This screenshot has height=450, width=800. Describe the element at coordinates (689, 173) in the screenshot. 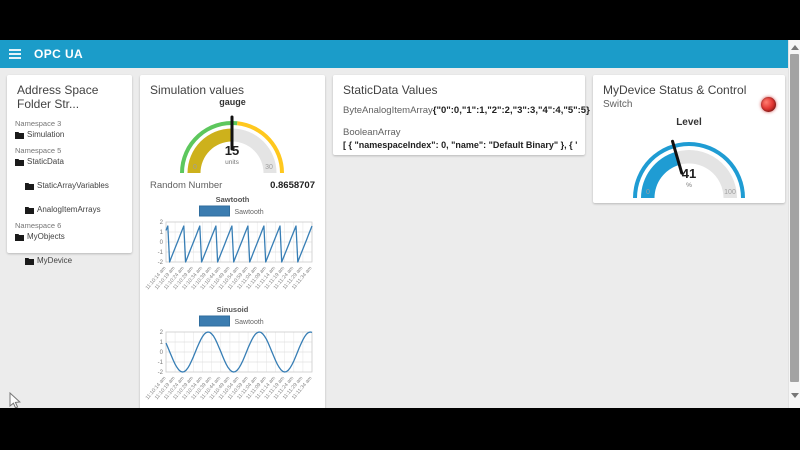

I see `svg-text: 41` at that location.